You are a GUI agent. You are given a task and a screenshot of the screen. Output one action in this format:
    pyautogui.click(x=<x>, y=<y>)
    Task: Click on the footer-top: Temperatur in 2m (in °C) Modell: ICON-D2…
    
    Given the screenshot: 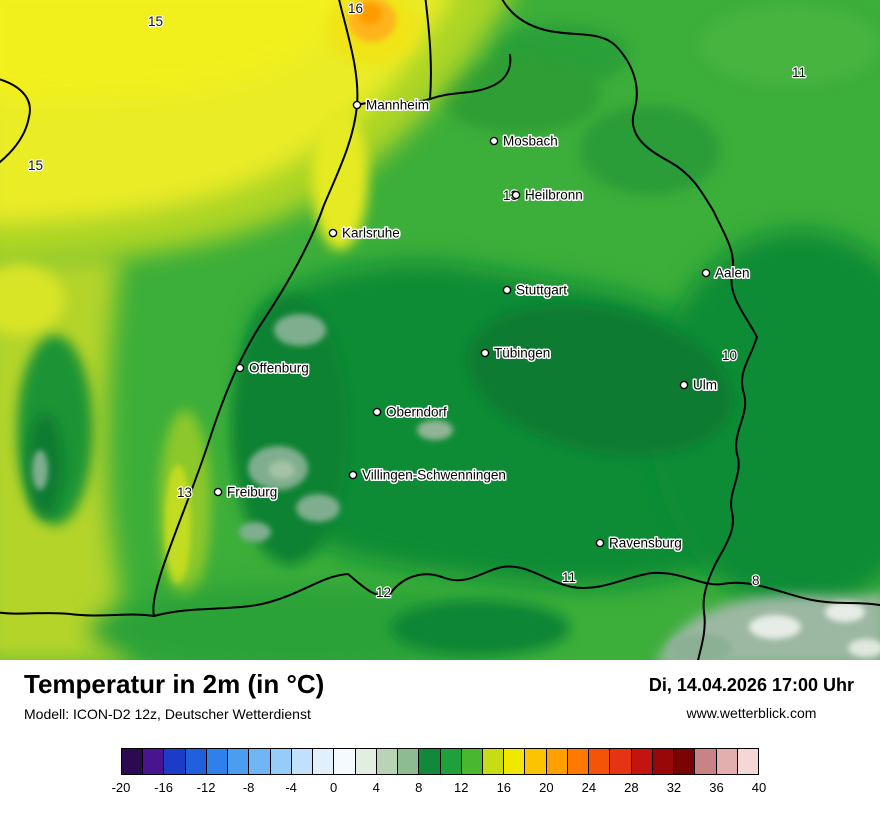 What is the action you would take?
    pyautogui.click(x=440, y=691)
    